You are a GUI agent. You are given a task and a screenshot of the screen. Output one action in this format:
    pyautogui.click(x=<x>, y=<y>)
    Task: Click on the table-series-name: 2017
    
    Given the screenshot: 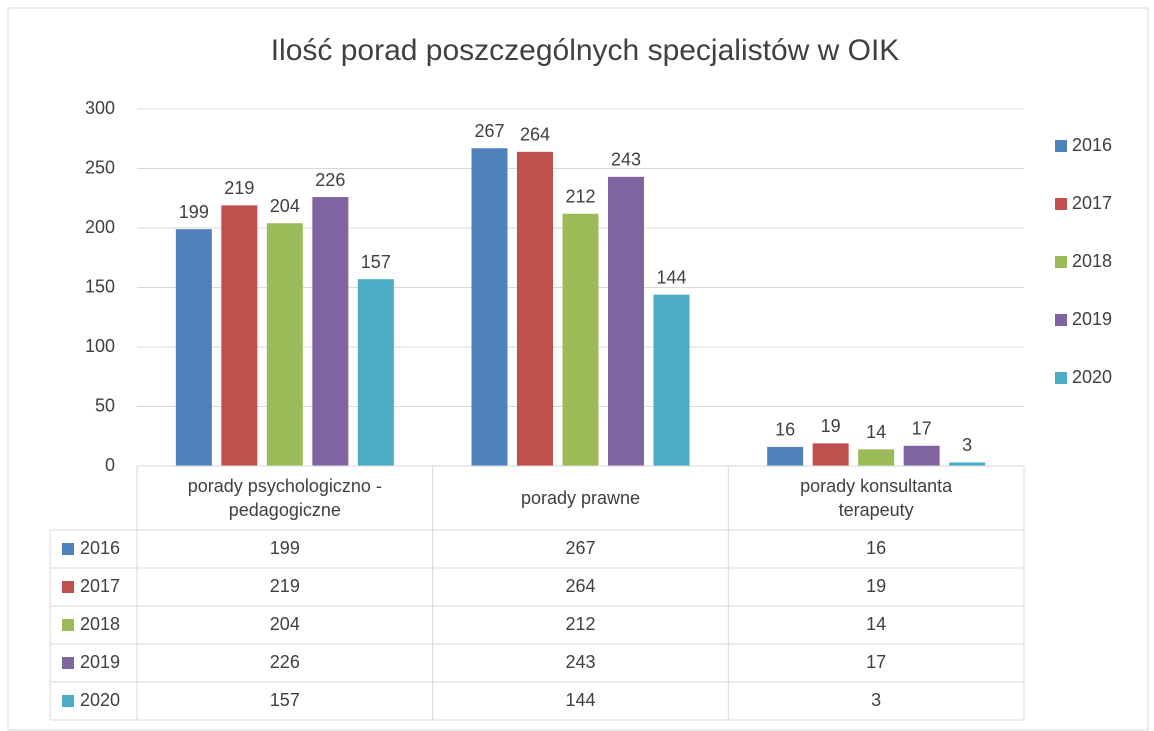 What is the action you would take?
    pyautogui.click(x=100, y=586)
    